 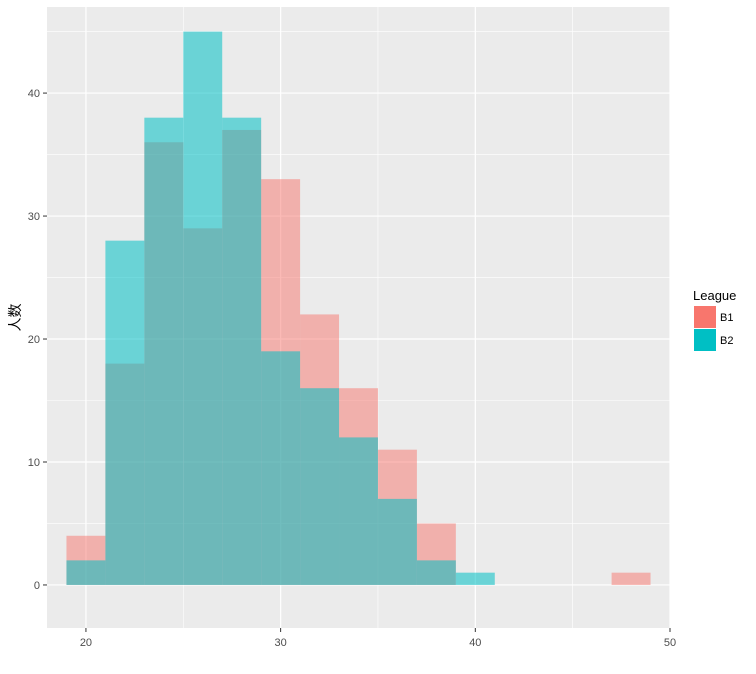 I want to click on y-tick-label: 10, so click(x=34, y=463).